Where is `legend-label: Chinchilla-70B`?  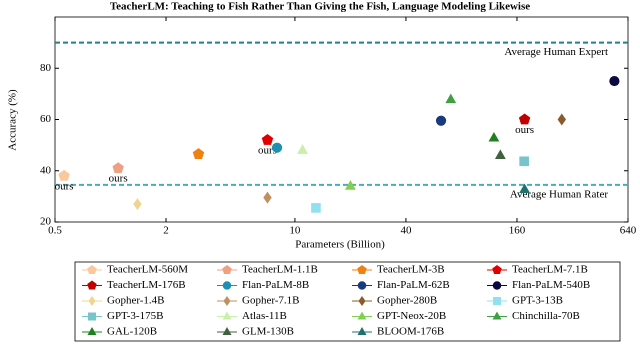
legend-label: Chinchilla-70B is located at coordinates (546, 316).